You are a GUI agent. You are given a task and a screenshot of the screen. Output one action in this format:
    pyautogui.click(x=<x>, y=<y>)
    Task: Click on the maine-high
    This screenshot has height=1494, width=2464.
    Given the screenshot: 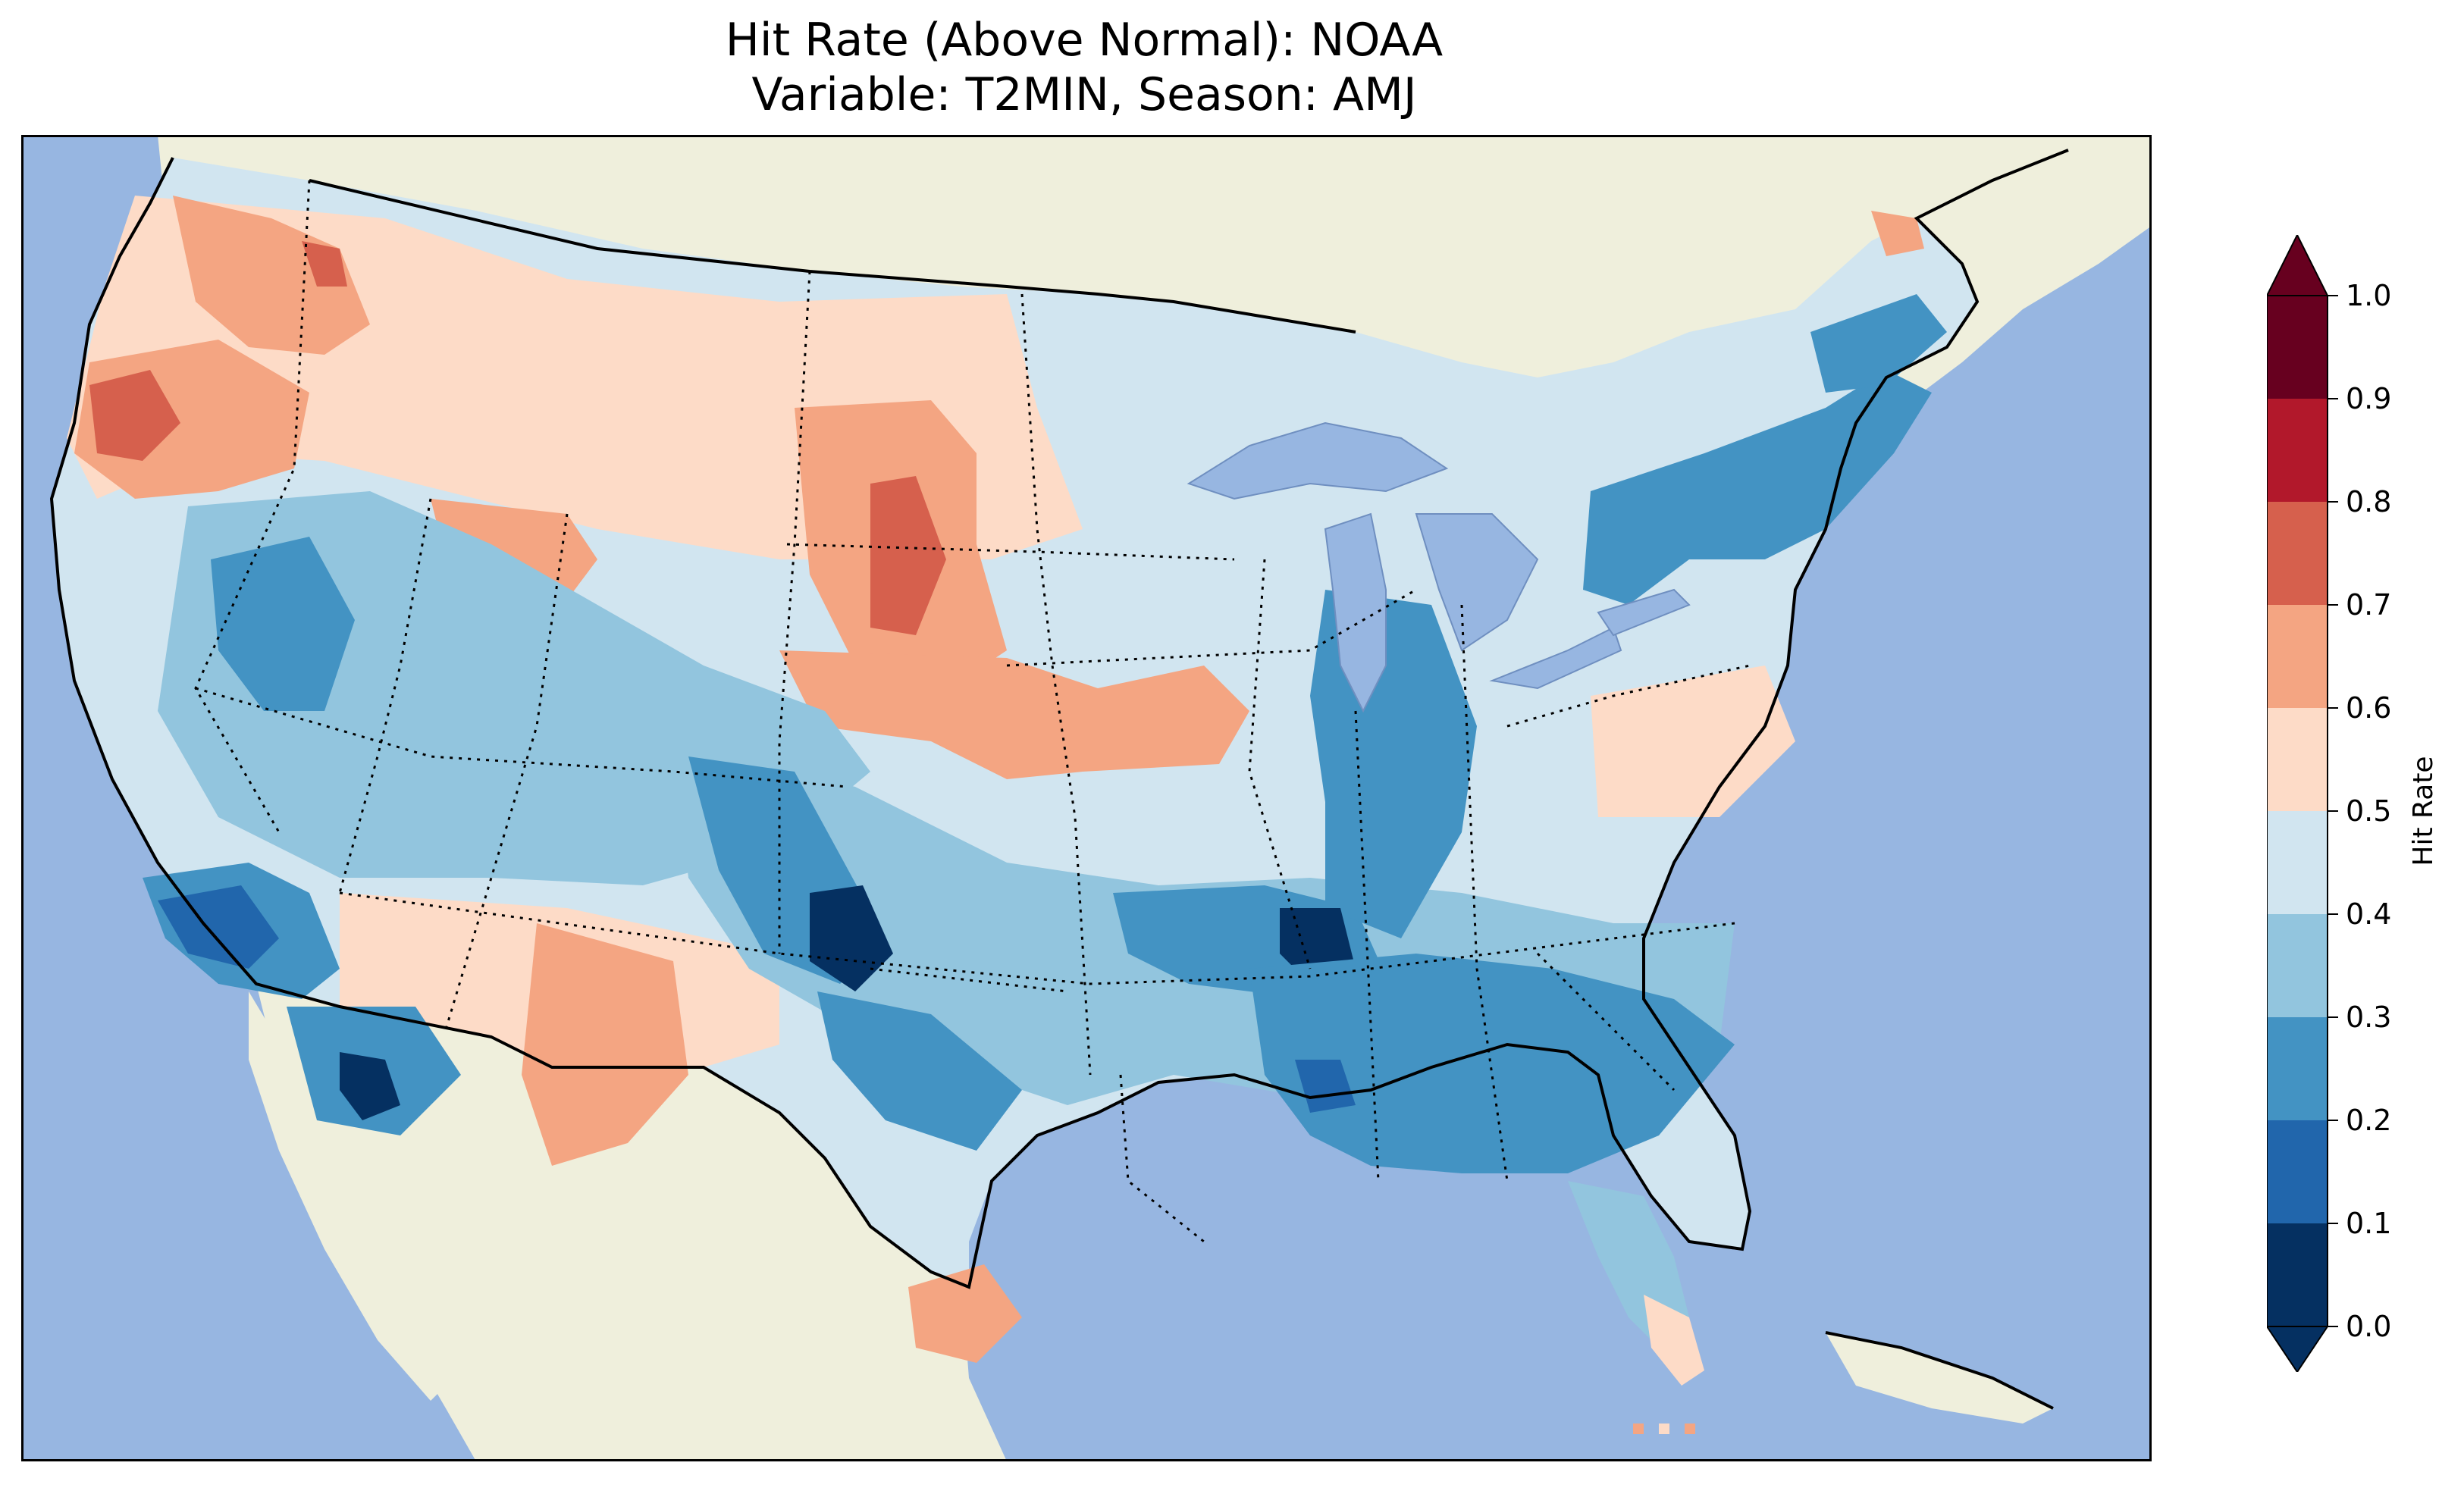 What is the action you would take?
    pyautogui.click(x=1898, y=233)
    